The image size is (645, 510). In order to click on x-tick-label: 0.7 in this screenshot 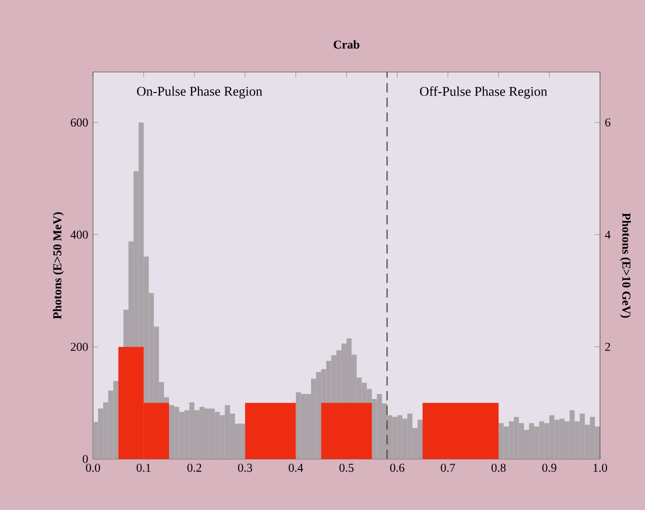, I will do `click(448, 468)`.